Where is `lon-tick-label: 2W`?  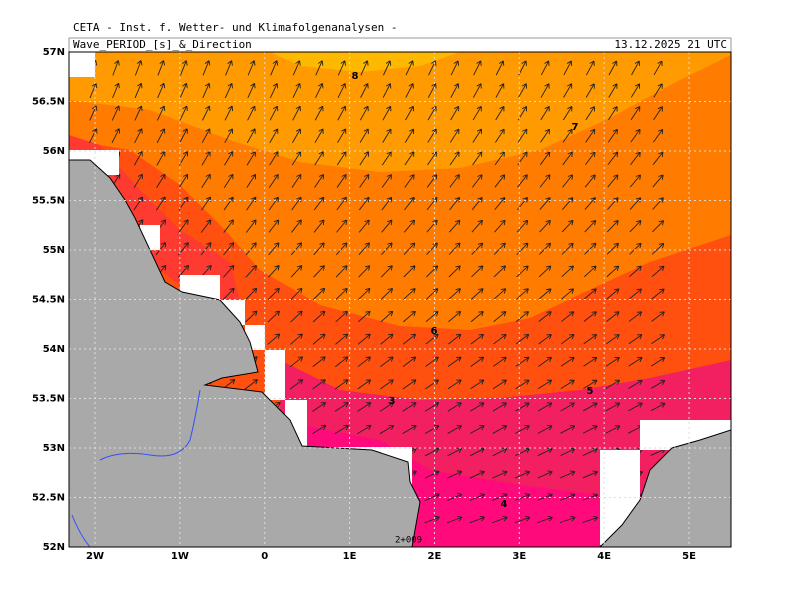 lon-tick-label: 2W is located at coordinates (95, 556).